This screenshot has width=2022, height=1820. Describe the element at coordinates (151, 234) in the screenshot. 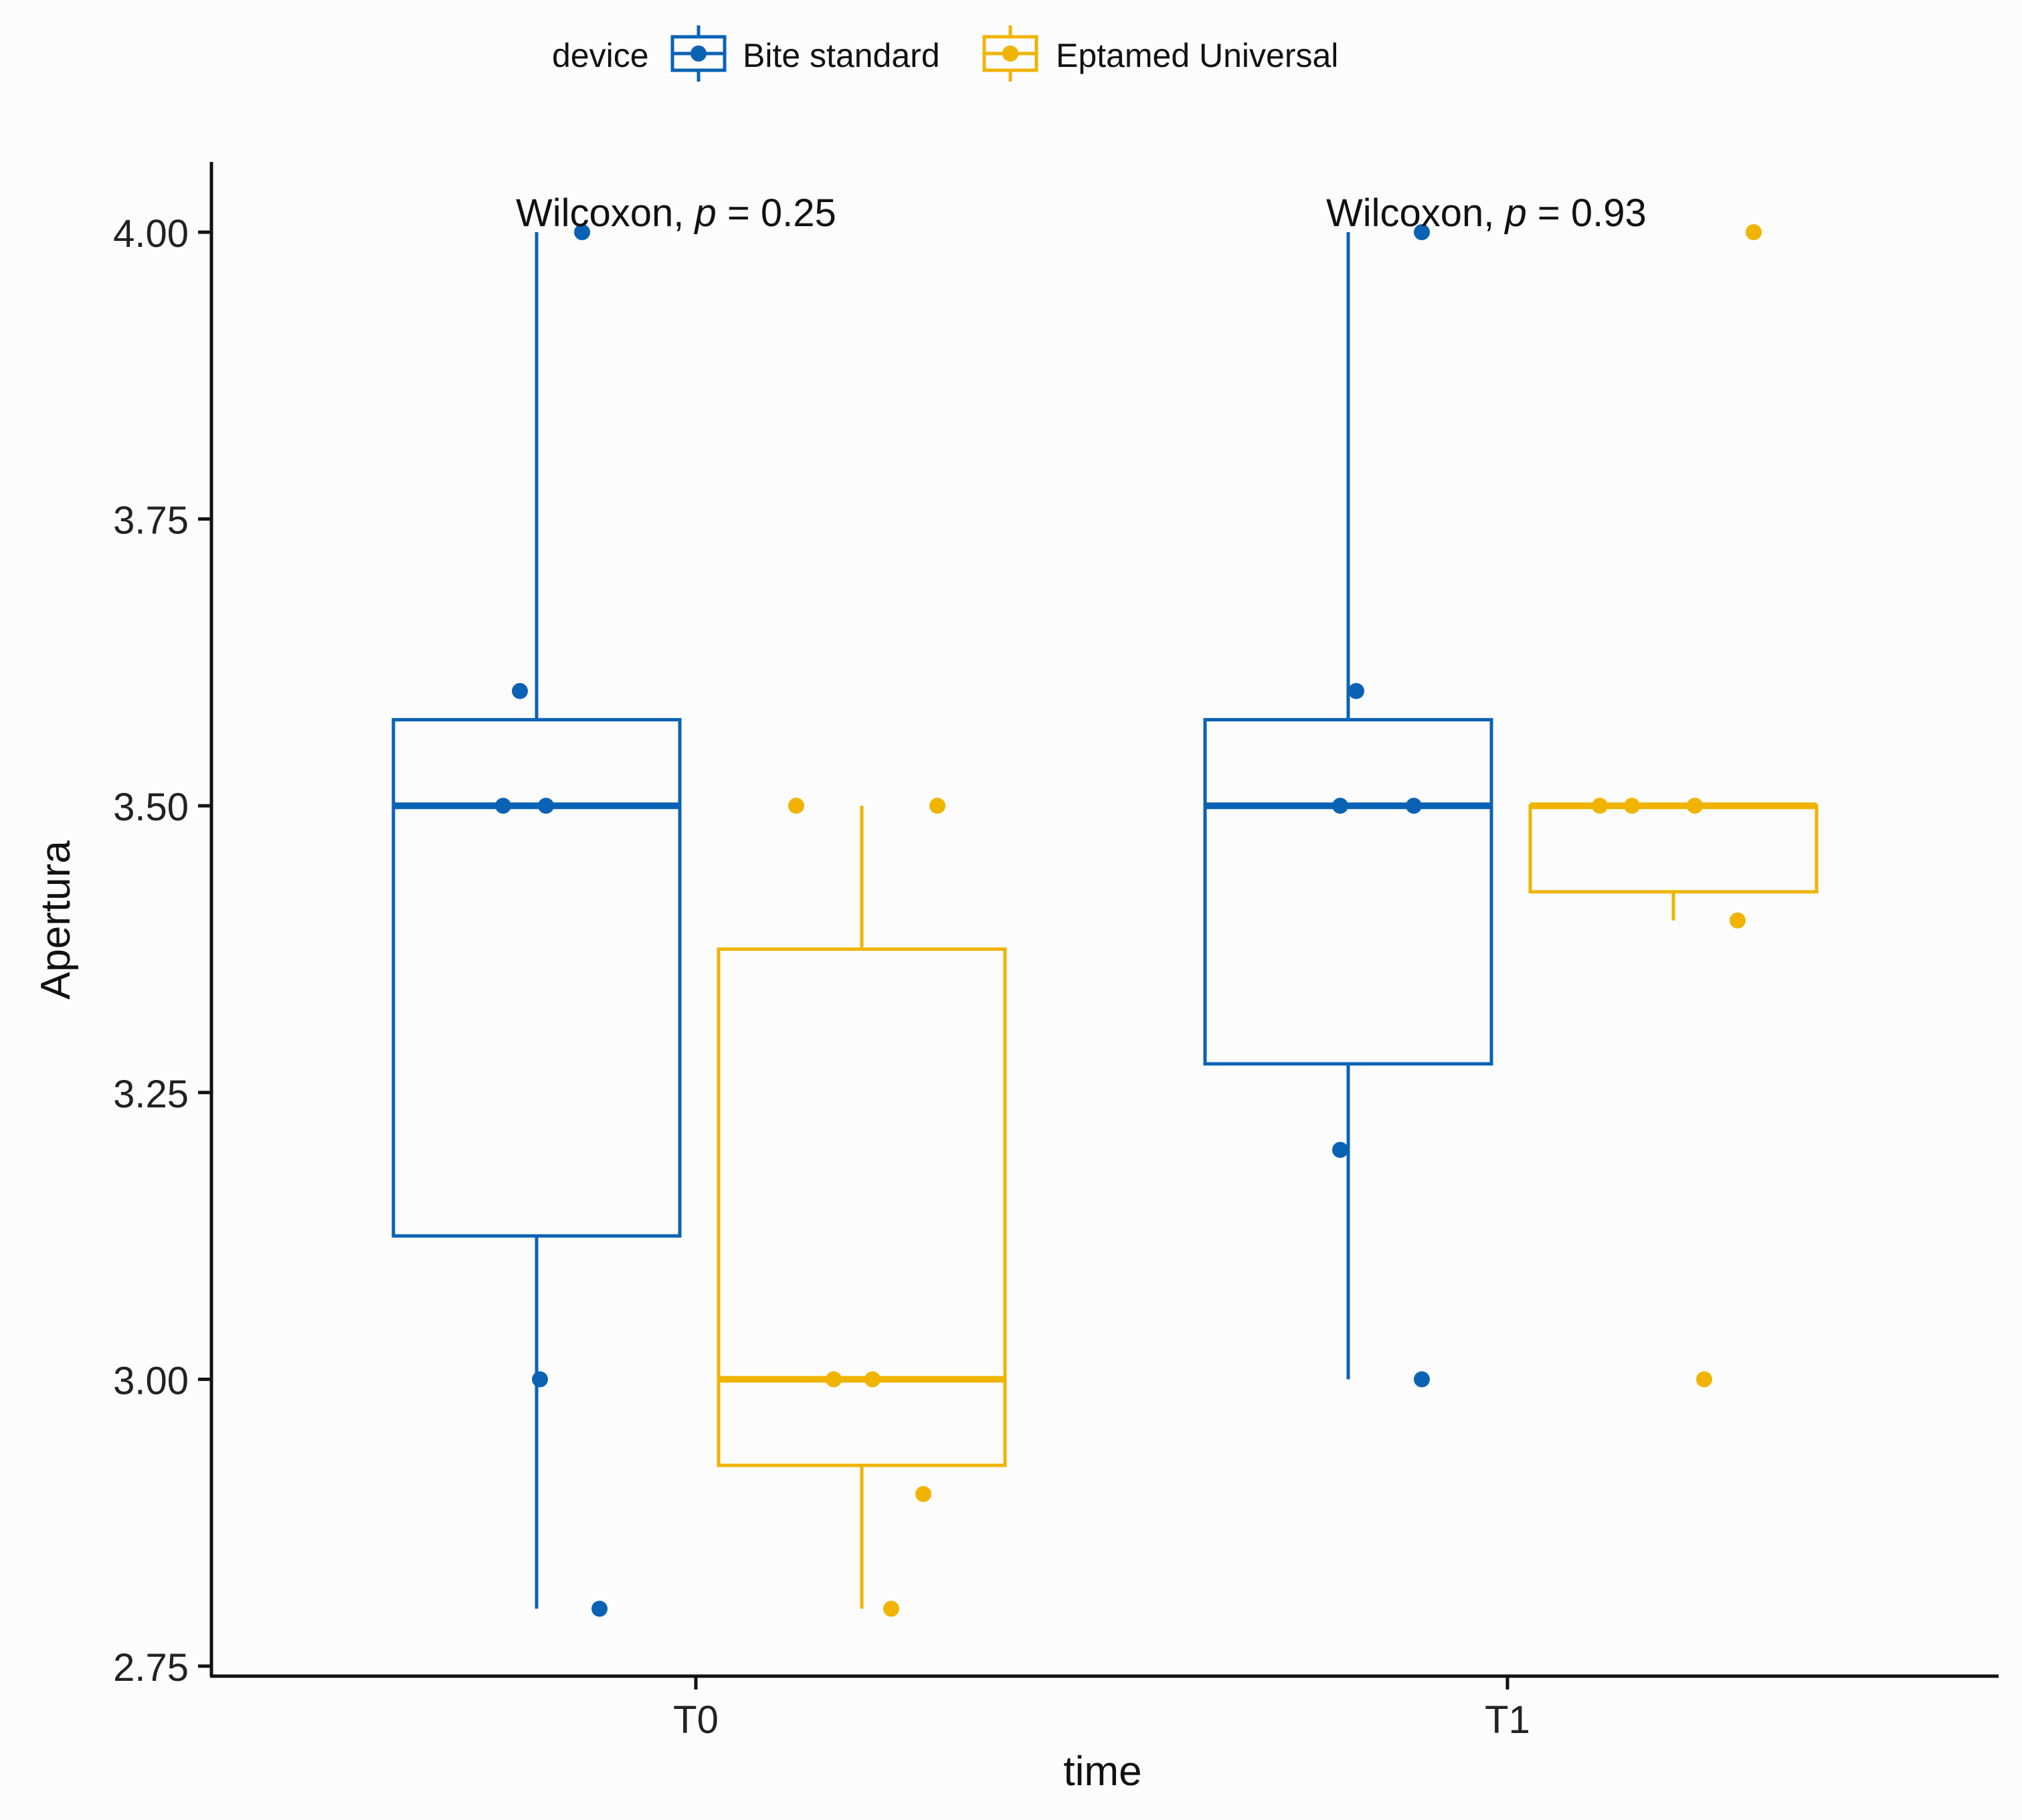

I see `y-tick-label: 4.00` at that location.